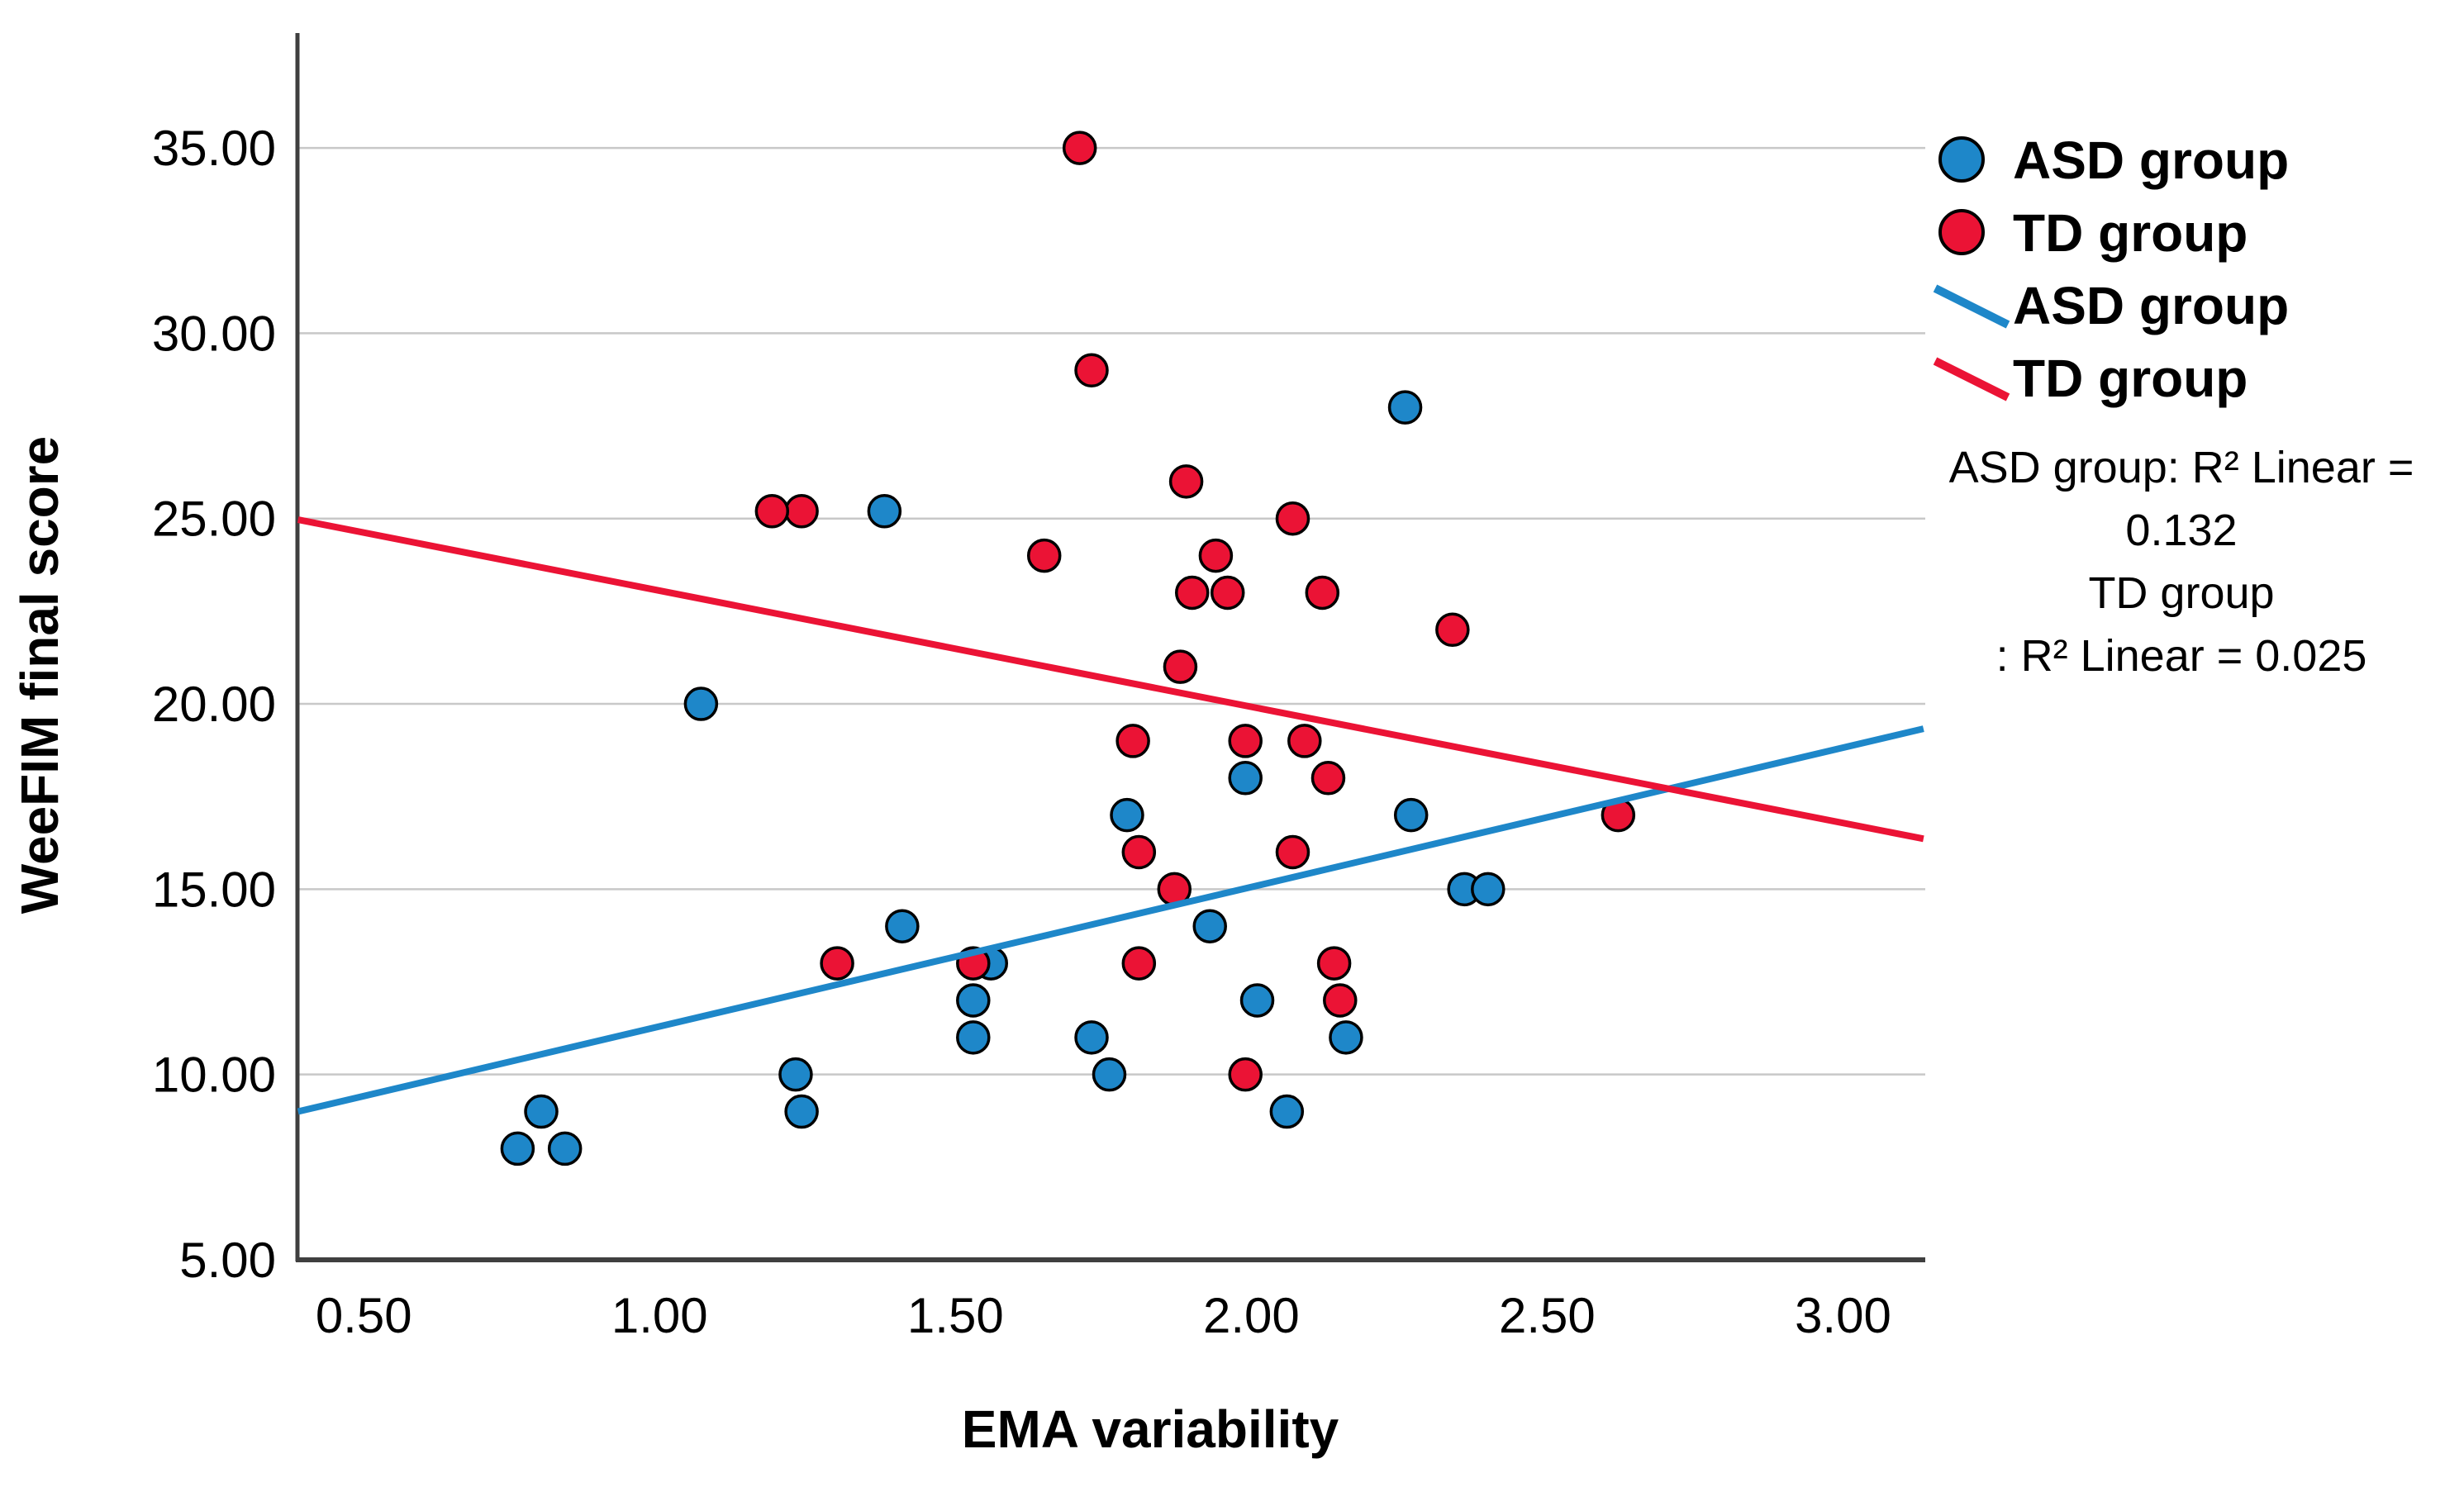  I want to click on td-line-icon, so click(1971, 378).